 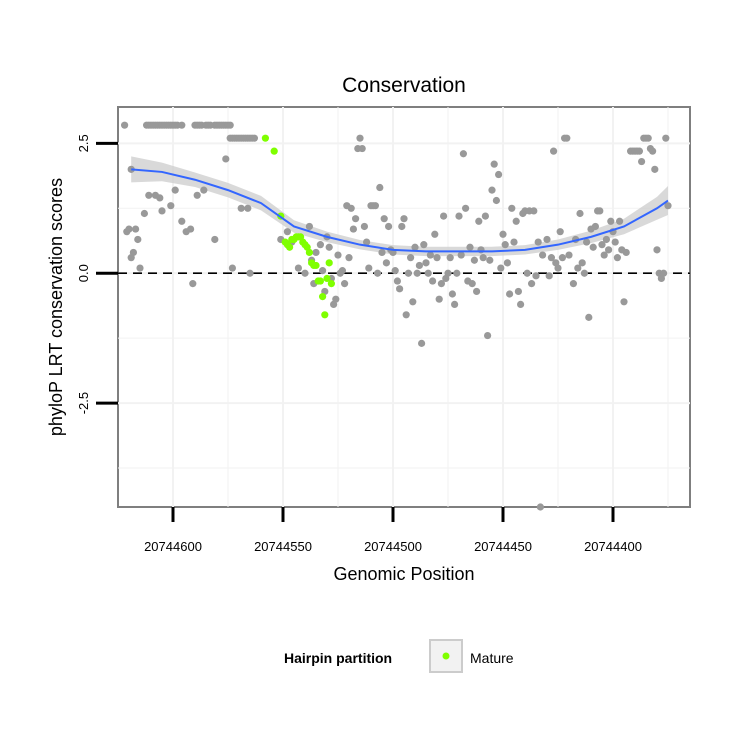 I want to click on x-axis: 20744600 20744550 20744500 20744450 20744400, so click(x=393, y=530).